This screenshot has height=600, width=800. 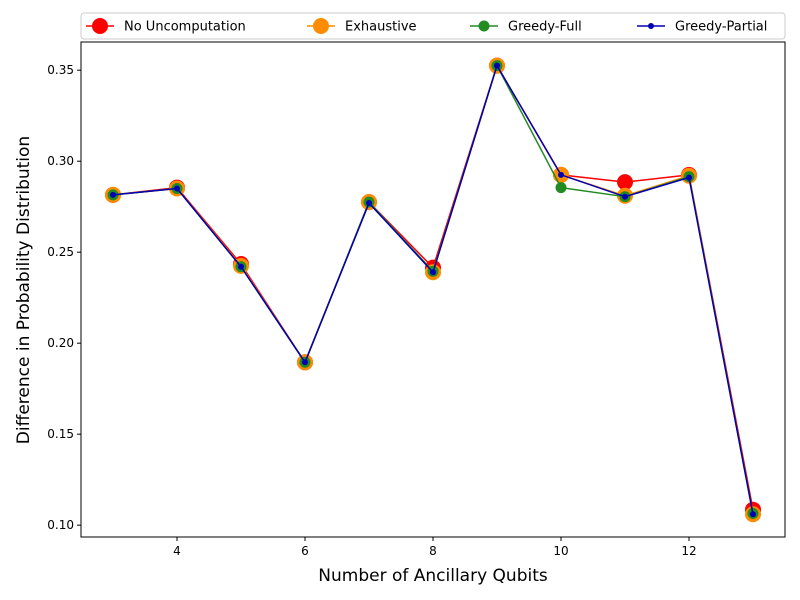 I want to click on x-tick-label: 10, so click(x=560, y=551).